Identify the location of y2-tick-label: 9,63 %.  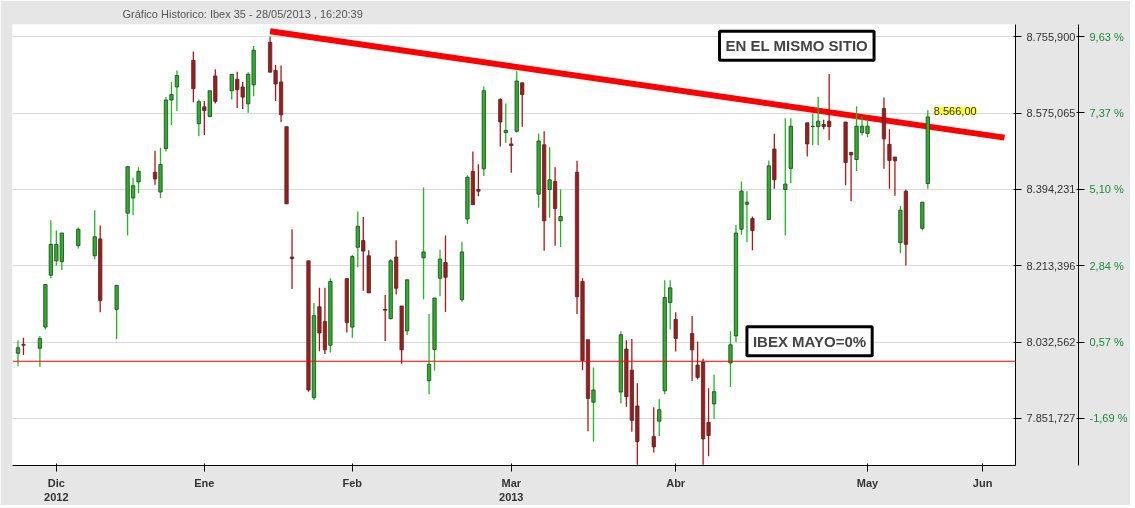
(1106, 36).